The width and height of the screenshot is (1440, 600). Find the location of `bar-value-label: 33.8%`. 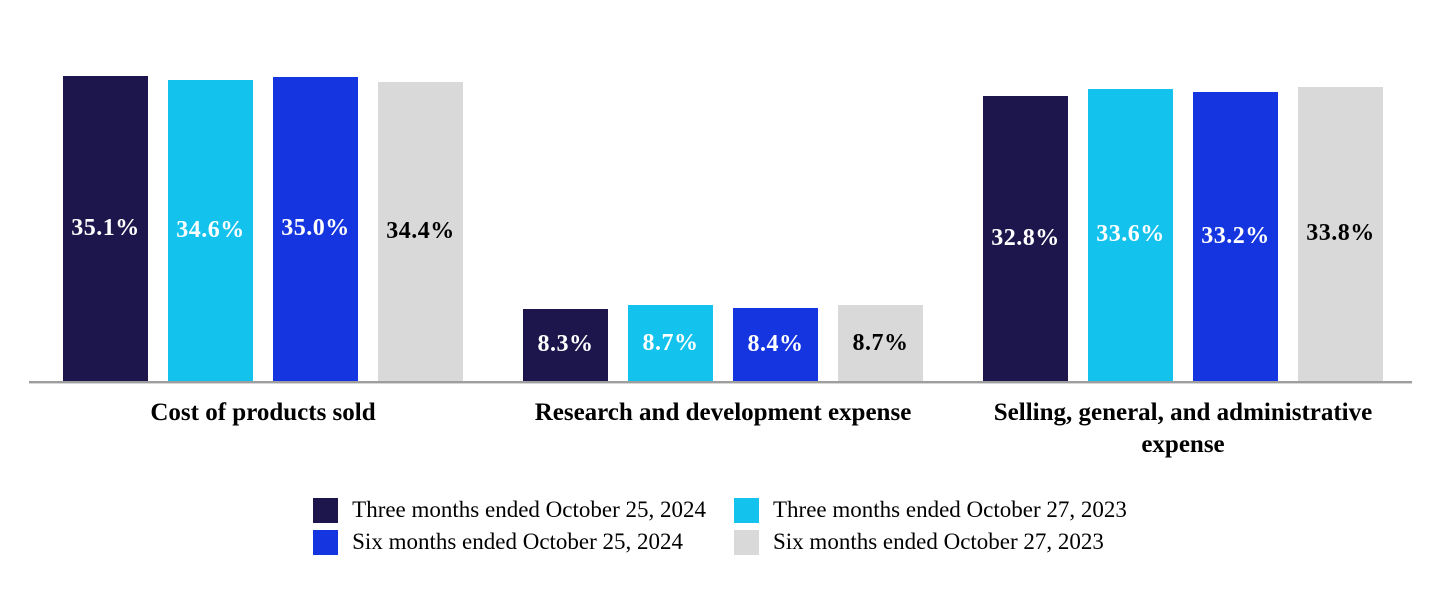

bar-value-label: 33.8% is located at coordinates (1340, 233).